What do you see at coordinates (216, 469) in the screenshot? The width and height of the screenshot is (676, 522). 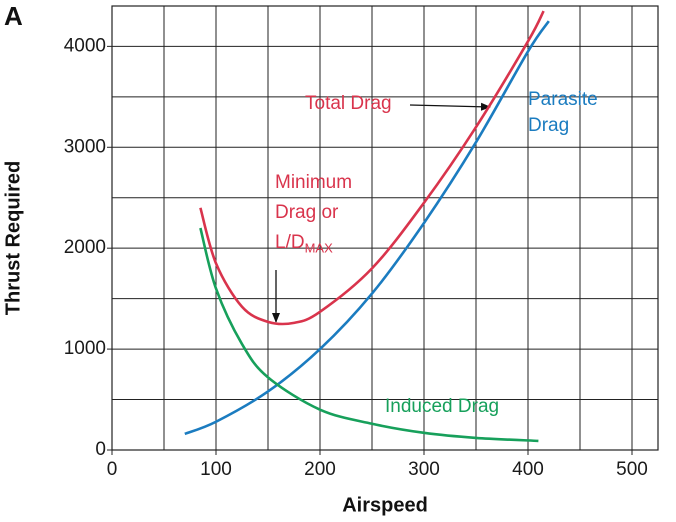 I see `x-tick-label: 100` at bounding box center [216, 469].